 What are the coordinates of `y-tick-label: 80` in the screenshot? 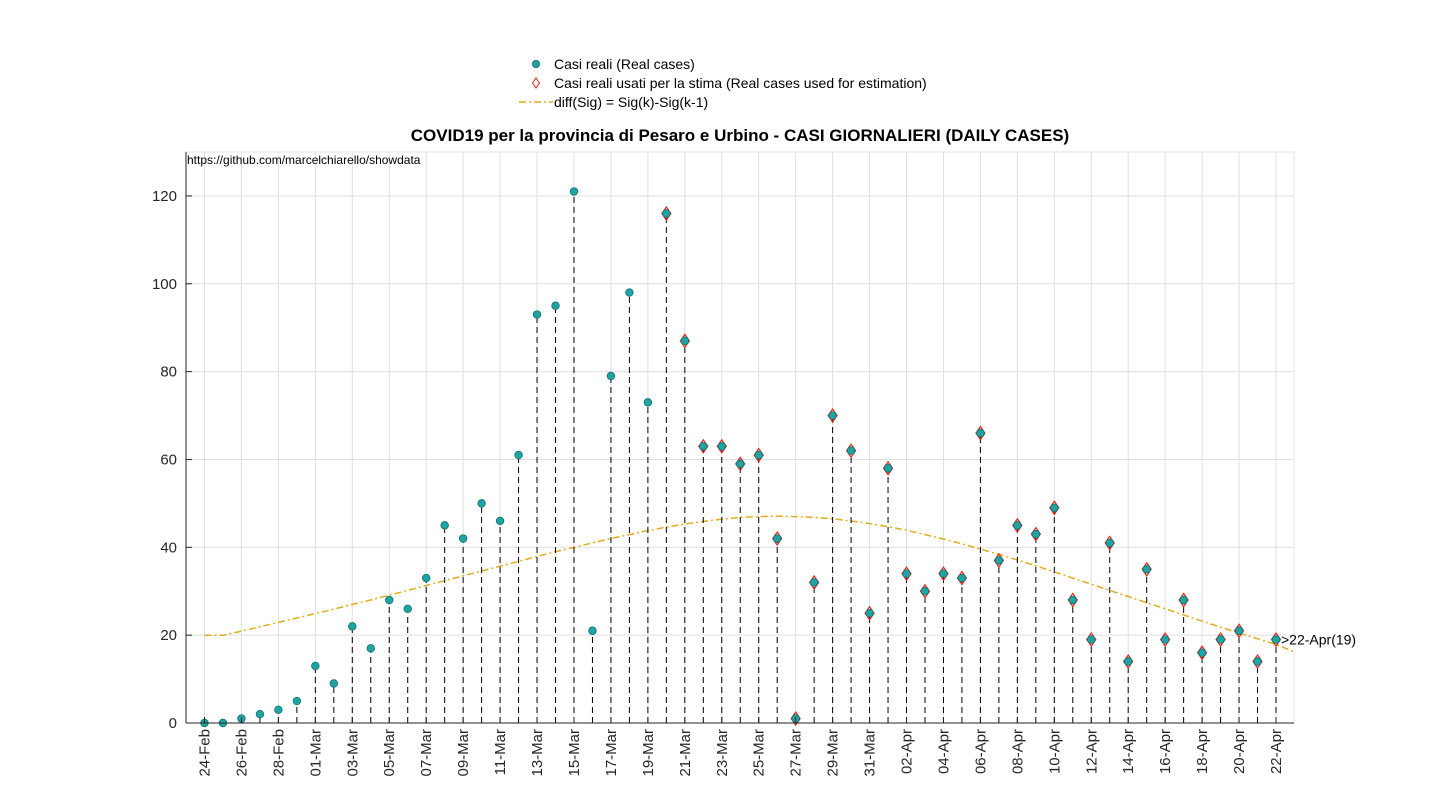 It's located at (168, 372).